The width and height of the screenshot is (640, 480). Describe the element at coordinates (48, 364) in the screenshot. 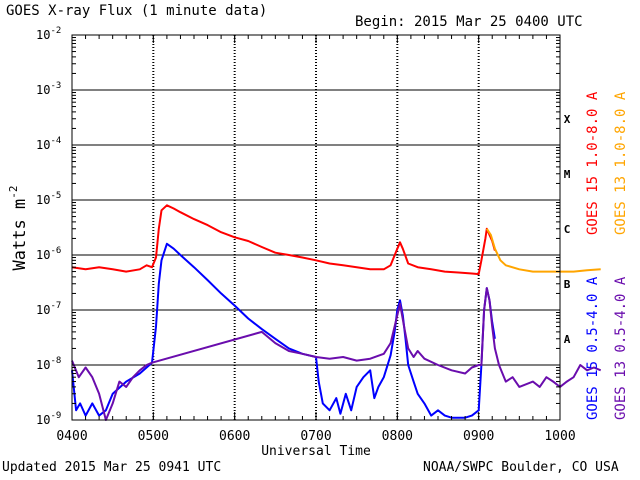

I see `y-tick-label: 10⁻⁸` at that location.